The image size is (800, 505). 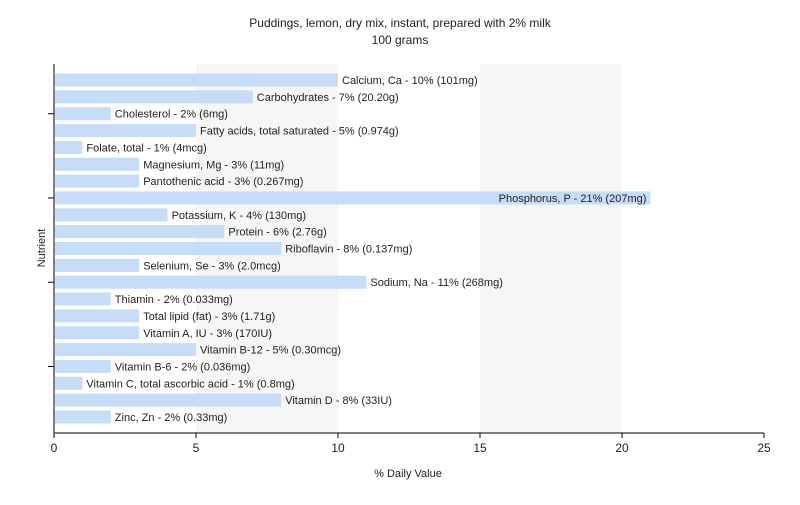 What do you see at coordinates (270, 351) in the screenshot?
I see `bar-label: Vitamin B-12 - 5% (0.30mcg)` at bounding box center [270, 351].